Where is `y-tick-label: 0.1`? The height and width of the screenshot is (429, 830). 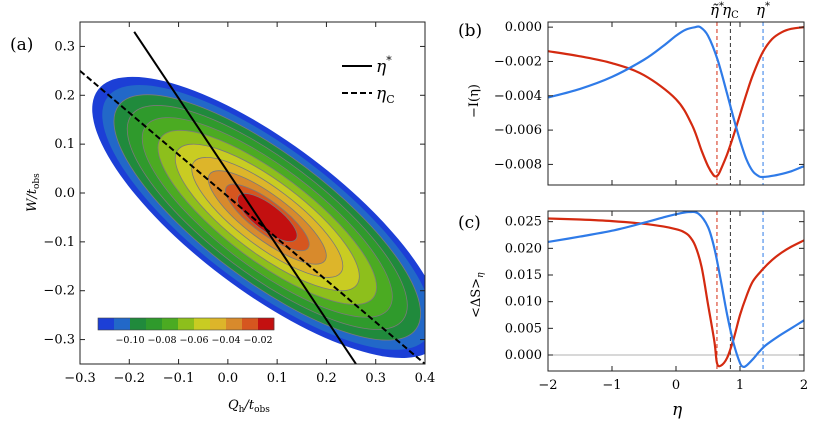
y-tick-label: 0.1 is located at coordinates (64, 144).